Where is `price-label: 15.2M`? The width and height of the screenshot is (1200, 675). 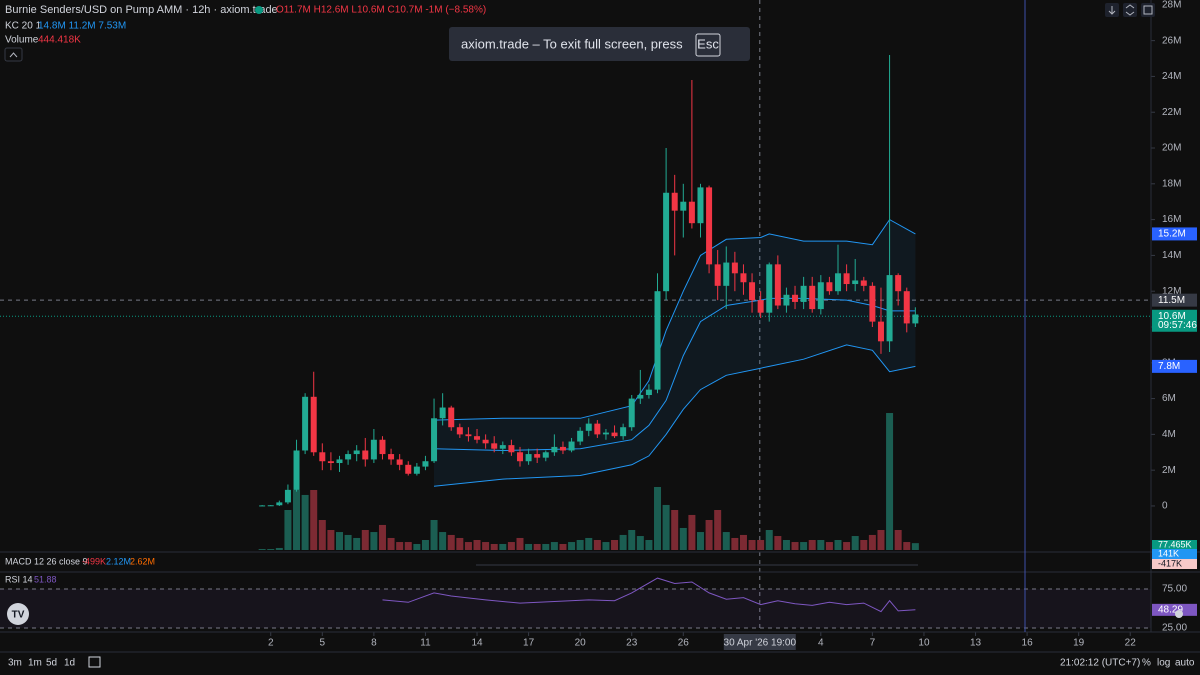 price-label: 15.2M is located at coordinates (1172, 234).